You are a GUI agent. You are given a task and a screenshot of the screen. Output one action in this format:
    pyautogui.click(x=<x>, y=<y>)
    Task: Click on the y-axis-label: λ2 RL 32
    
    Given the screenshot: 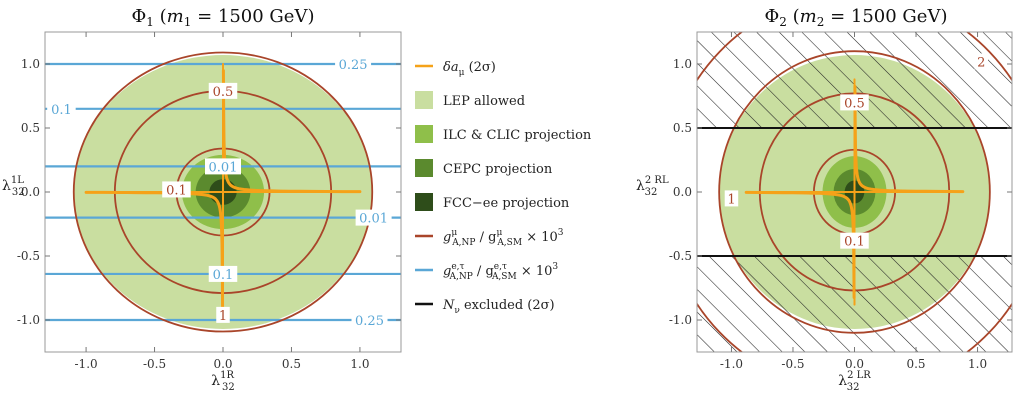 What is the action you would take?
    pyautogui.click(x=652, y=186)
    